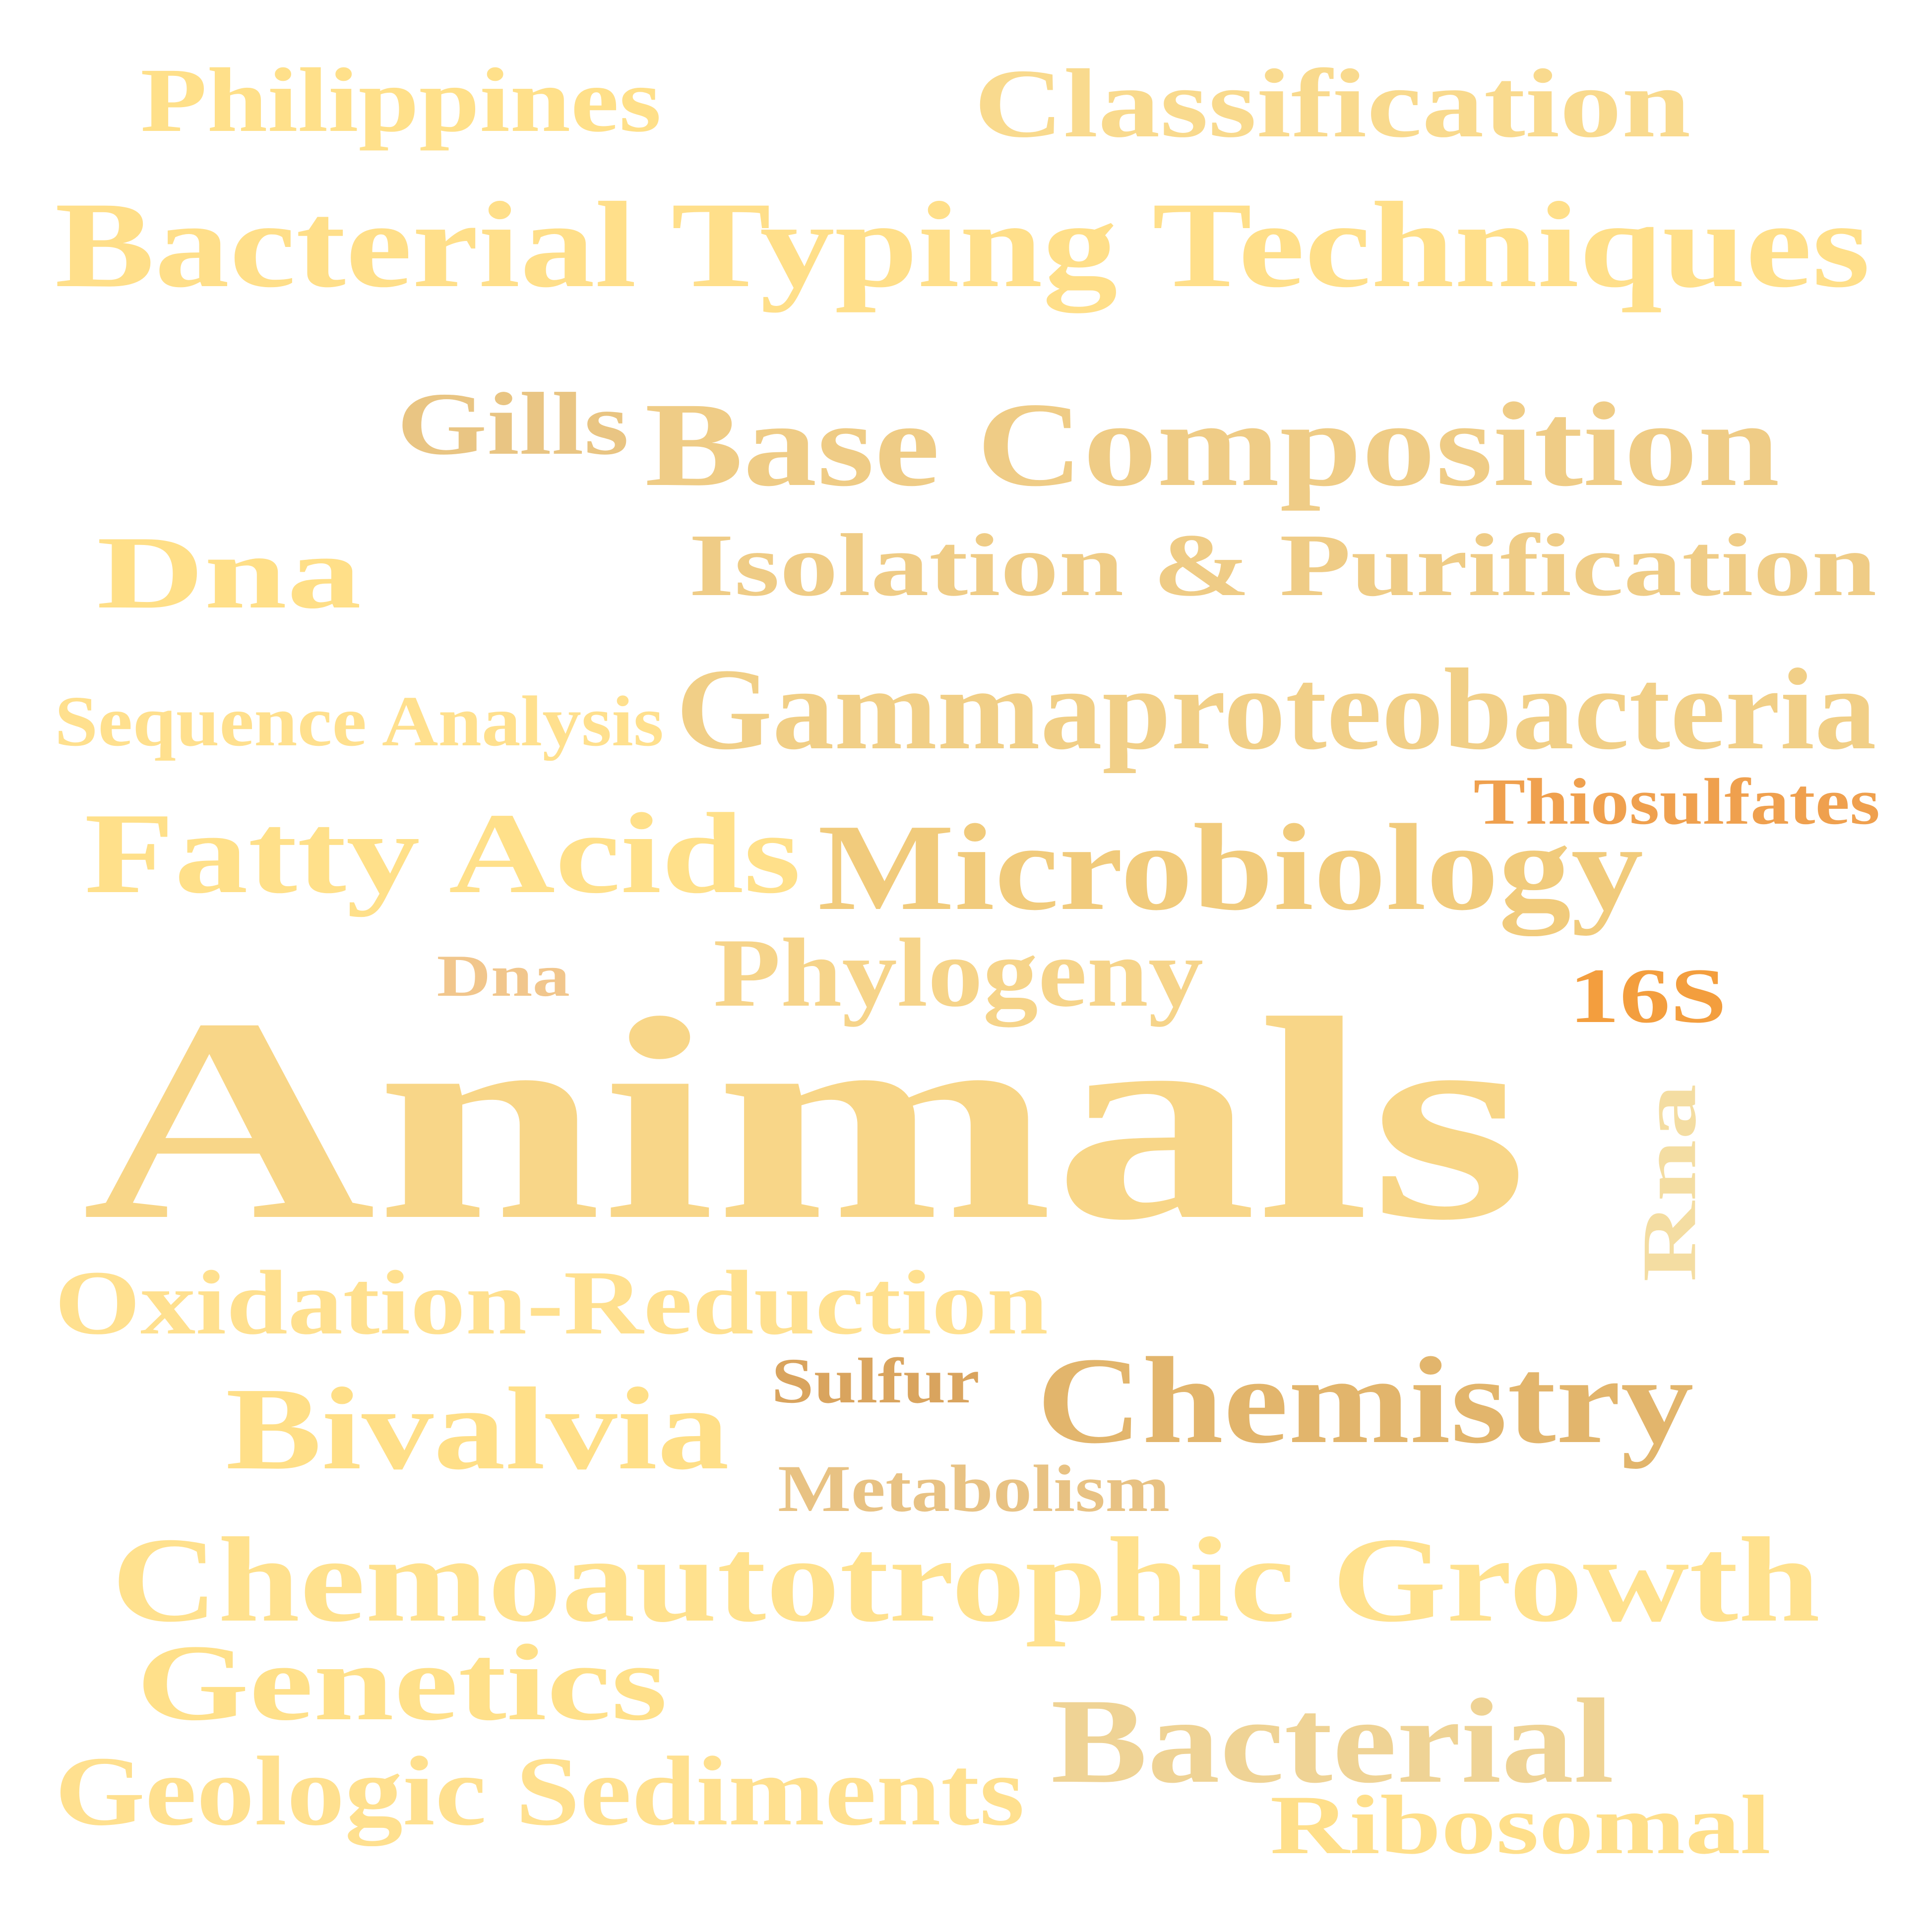 The width and height of the screenshot is (1932, 1932). Describe the element at coordinates (966, 1579) in the screenshot. I see `word-chemoautotrophic-growth: Chemoautotrophic Growth` at that location.